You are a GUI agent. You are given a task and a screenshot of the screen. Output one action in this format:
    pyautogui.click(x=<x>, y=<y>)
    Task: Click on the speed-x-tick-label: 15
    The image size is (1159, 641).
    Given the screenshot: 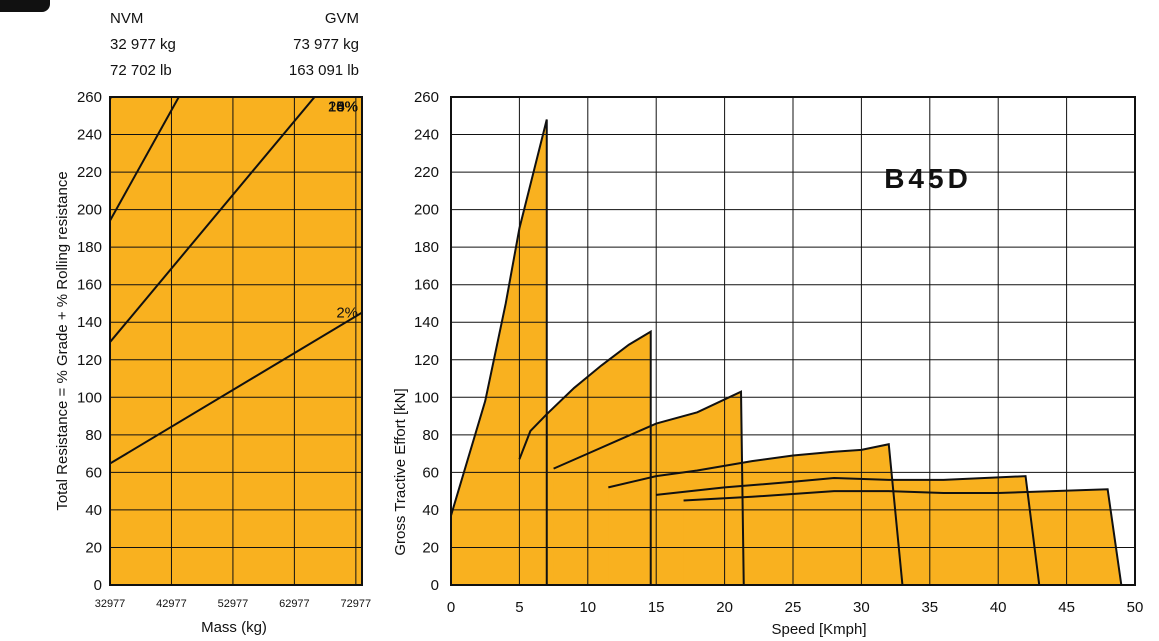 What is the action you would take?
    pyautogui.click(x=656, y=607)
    